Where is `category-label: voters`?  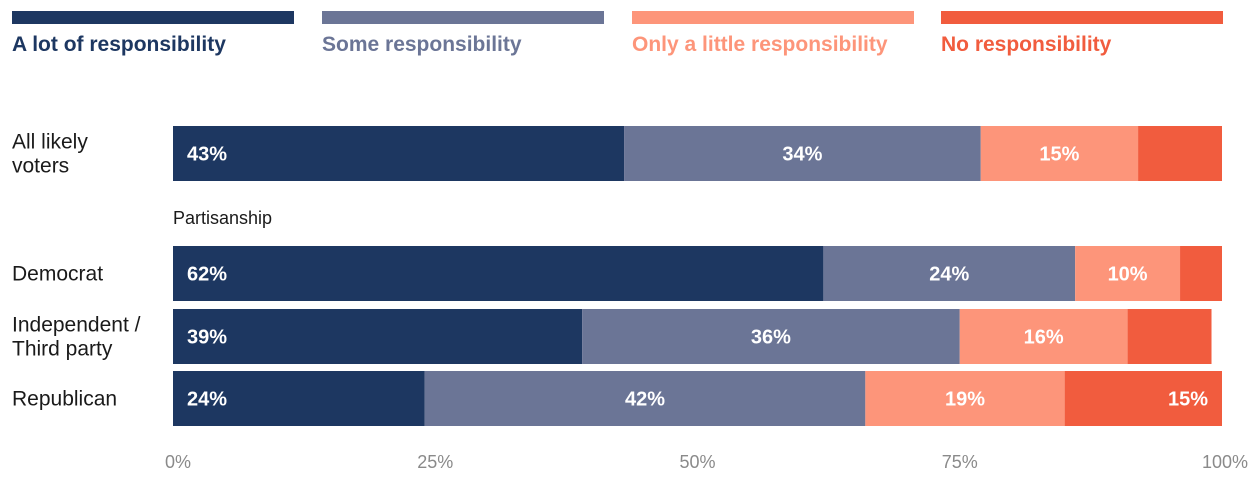 category-label: voters is located at coordinates (40, 166).